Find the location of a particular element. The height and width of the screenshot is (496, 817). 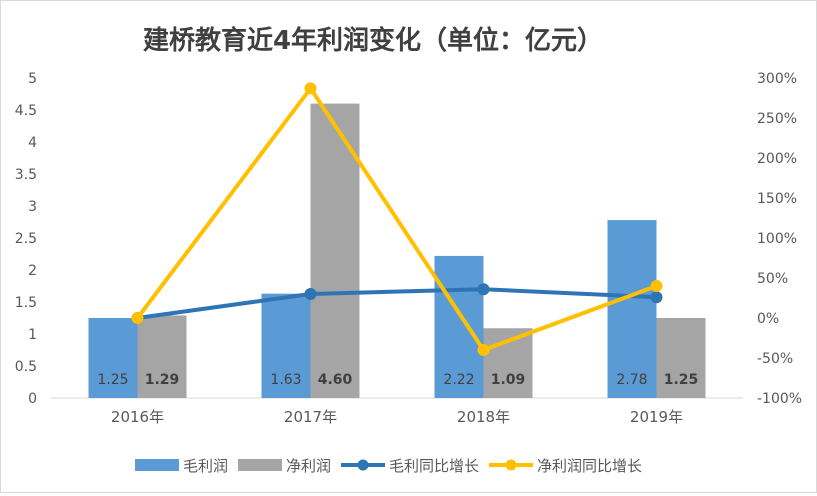

legend-item: 毛利润 is located at coordinates (181, 466).